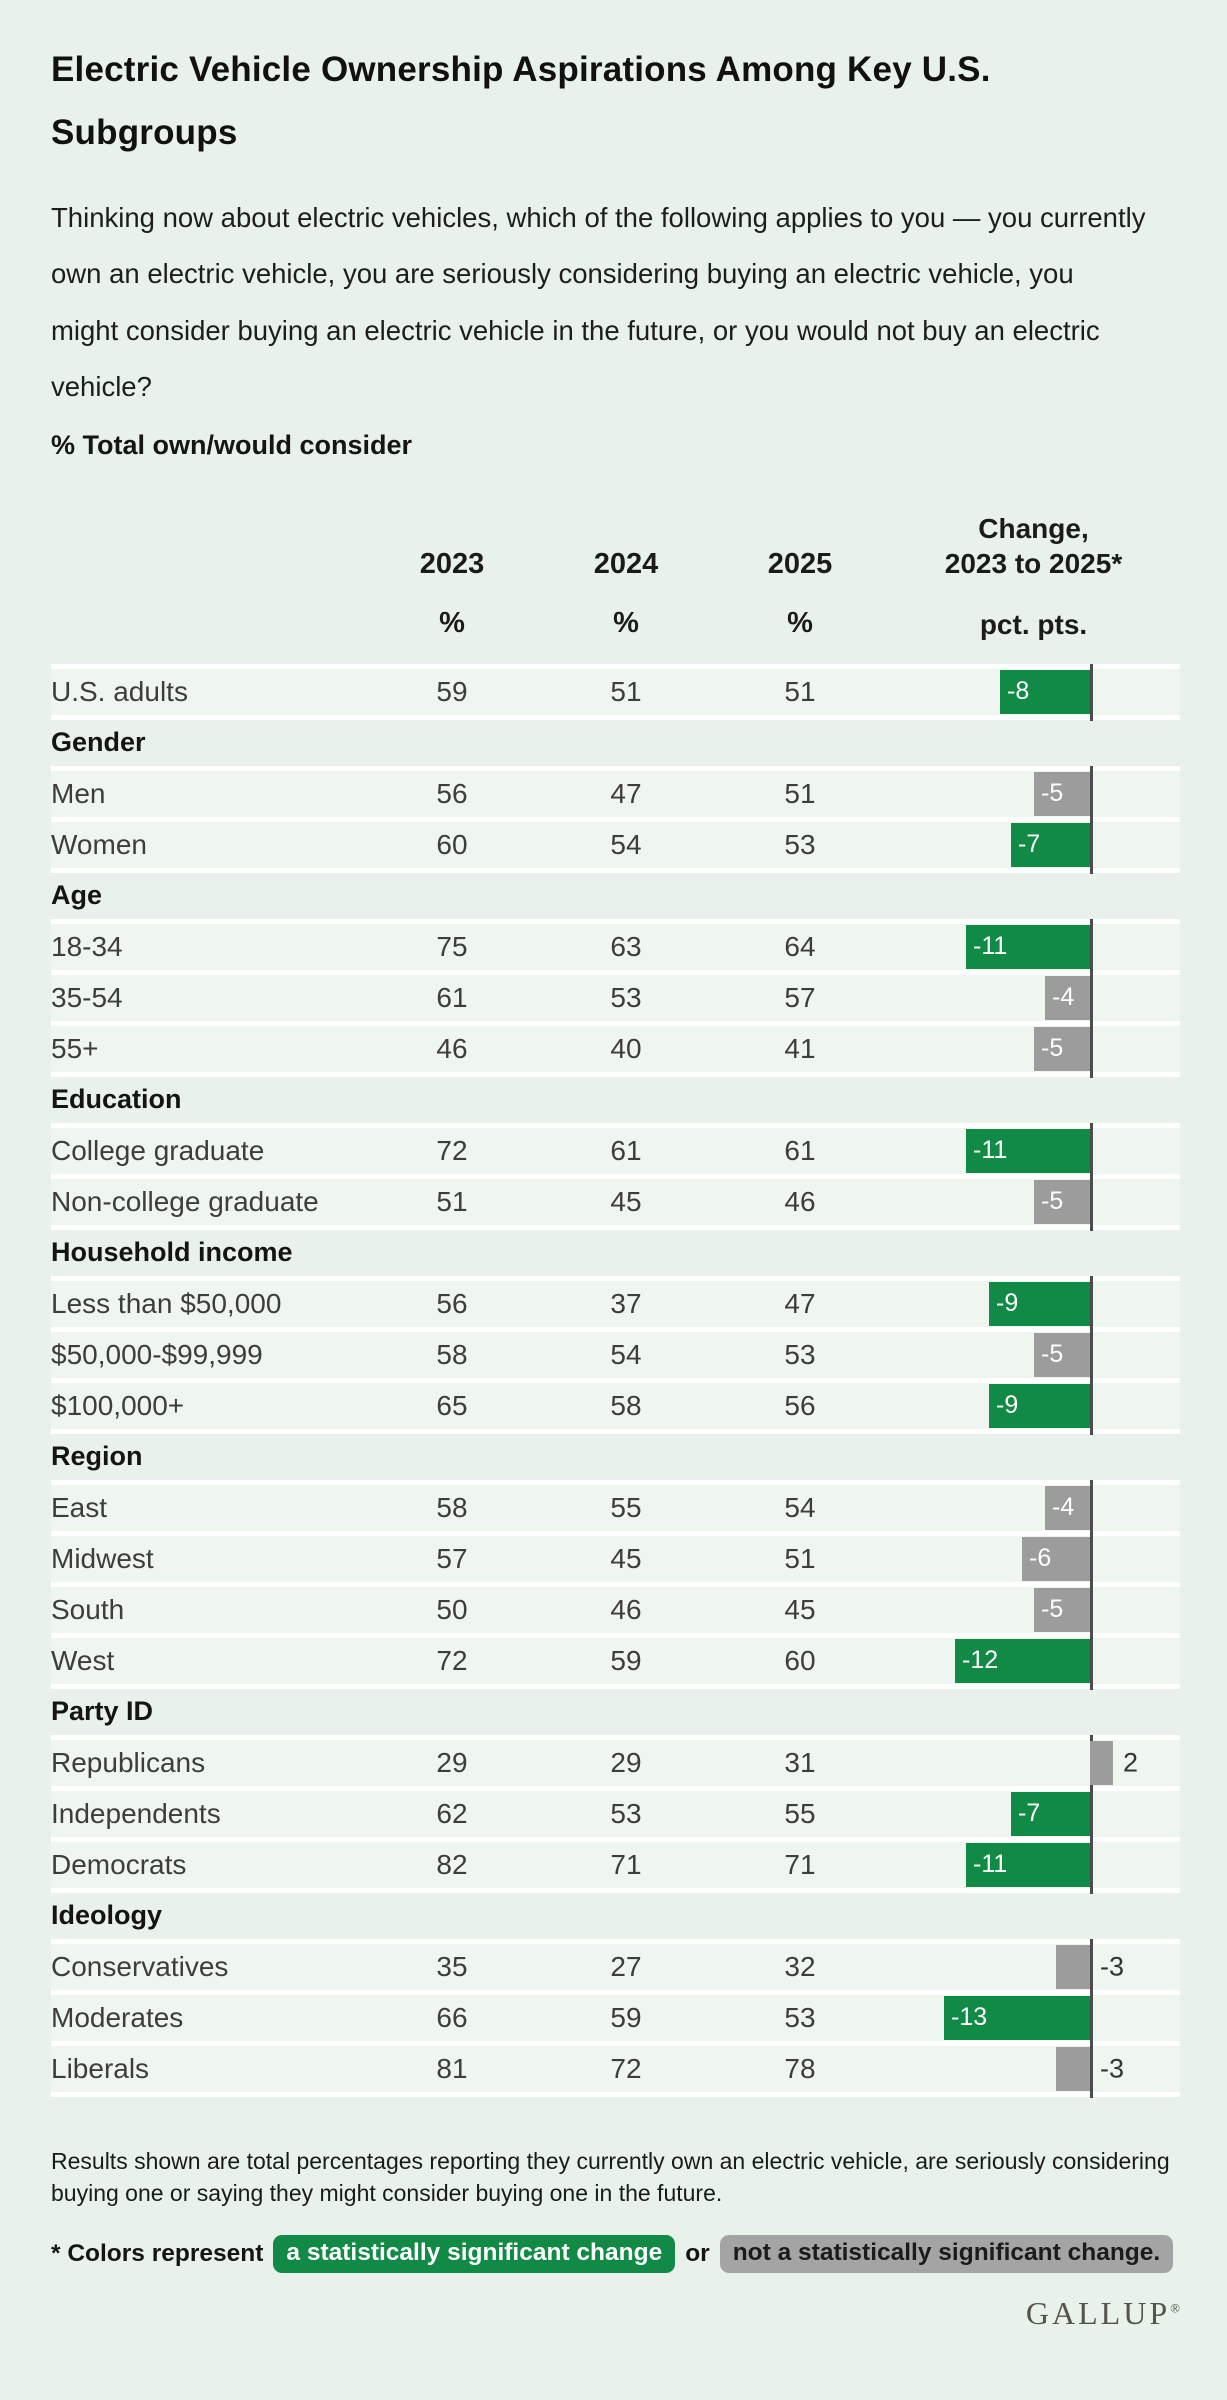  I want to click on change-cell: -11, so click(1033, 1865).